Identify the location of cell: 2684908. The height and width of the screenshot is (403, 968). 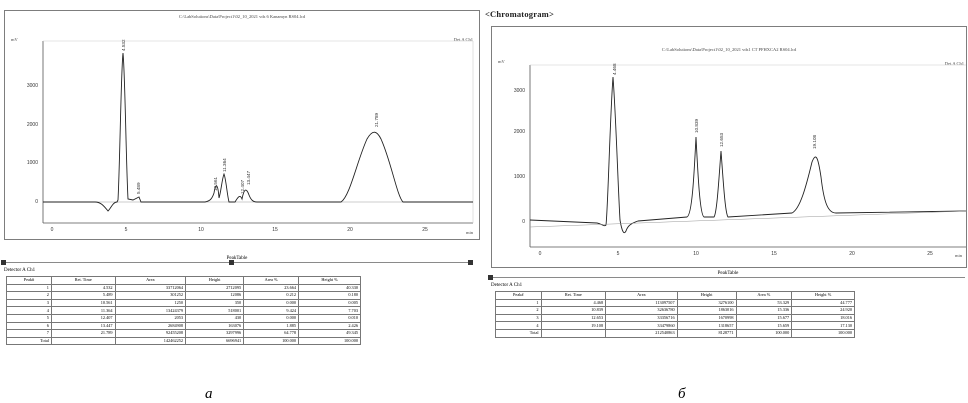
(150, 326).